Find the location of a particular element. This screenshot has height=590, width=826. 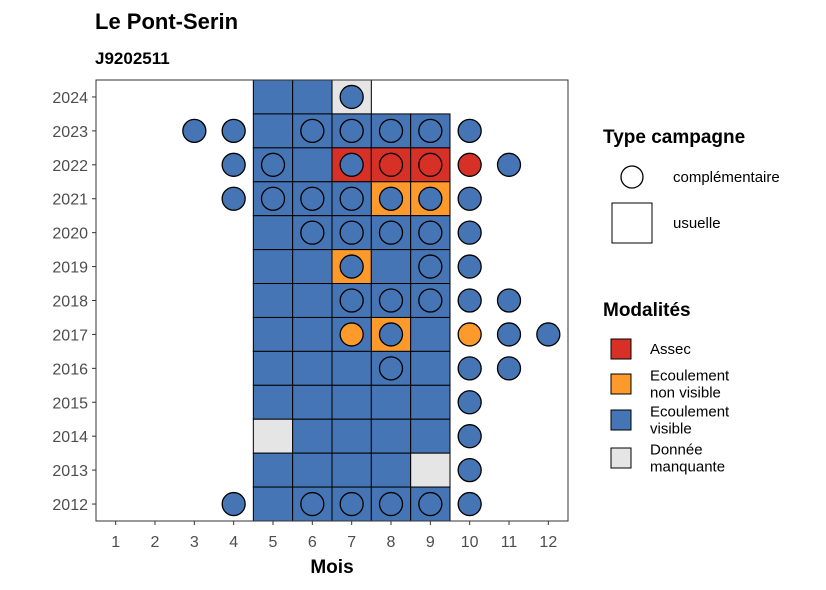

y-tick-label-2014: 2014 is located at coordinates (70, 437).